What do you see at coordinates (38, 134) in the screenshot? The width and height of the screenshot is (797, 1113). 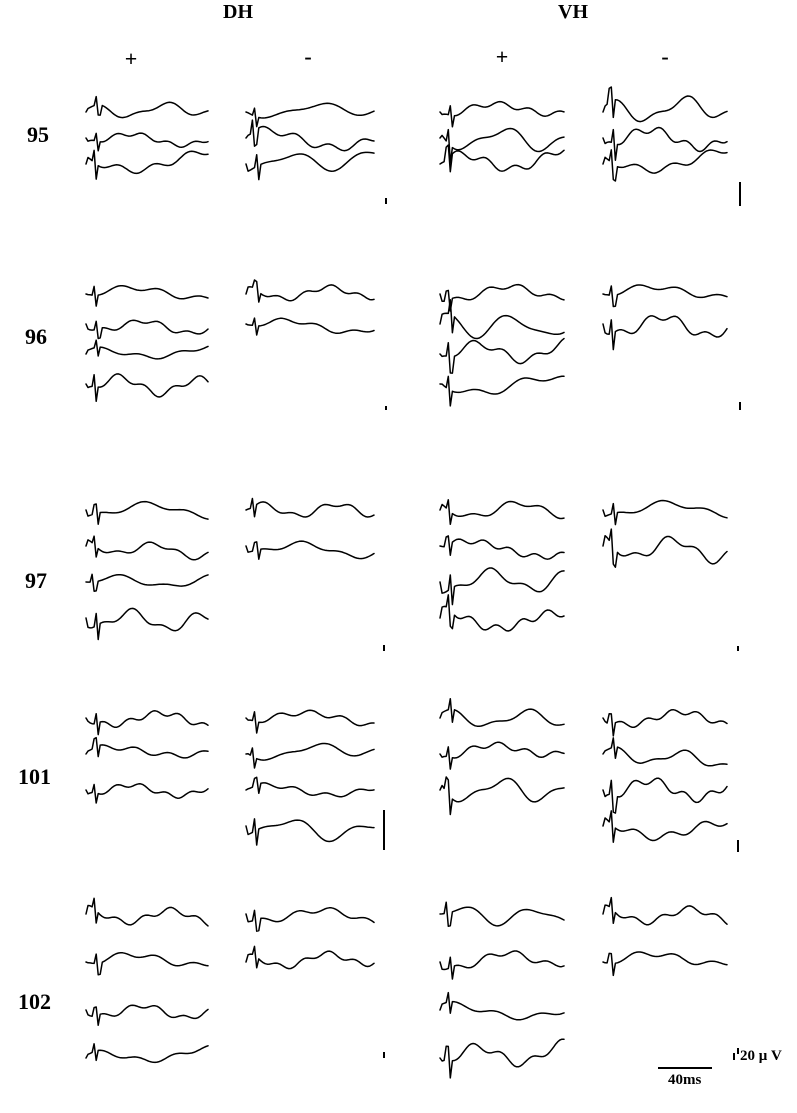 I see `row-label-95: 95` at bounding box center [38, 134].